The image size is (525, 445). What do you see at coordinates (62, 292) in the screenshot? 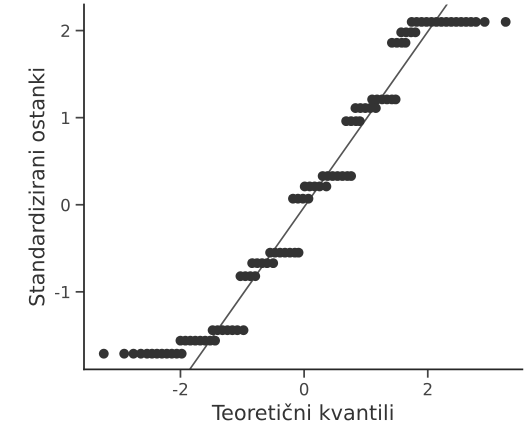
I see `y-tick-label: -1` at bounding box center [62, 292].